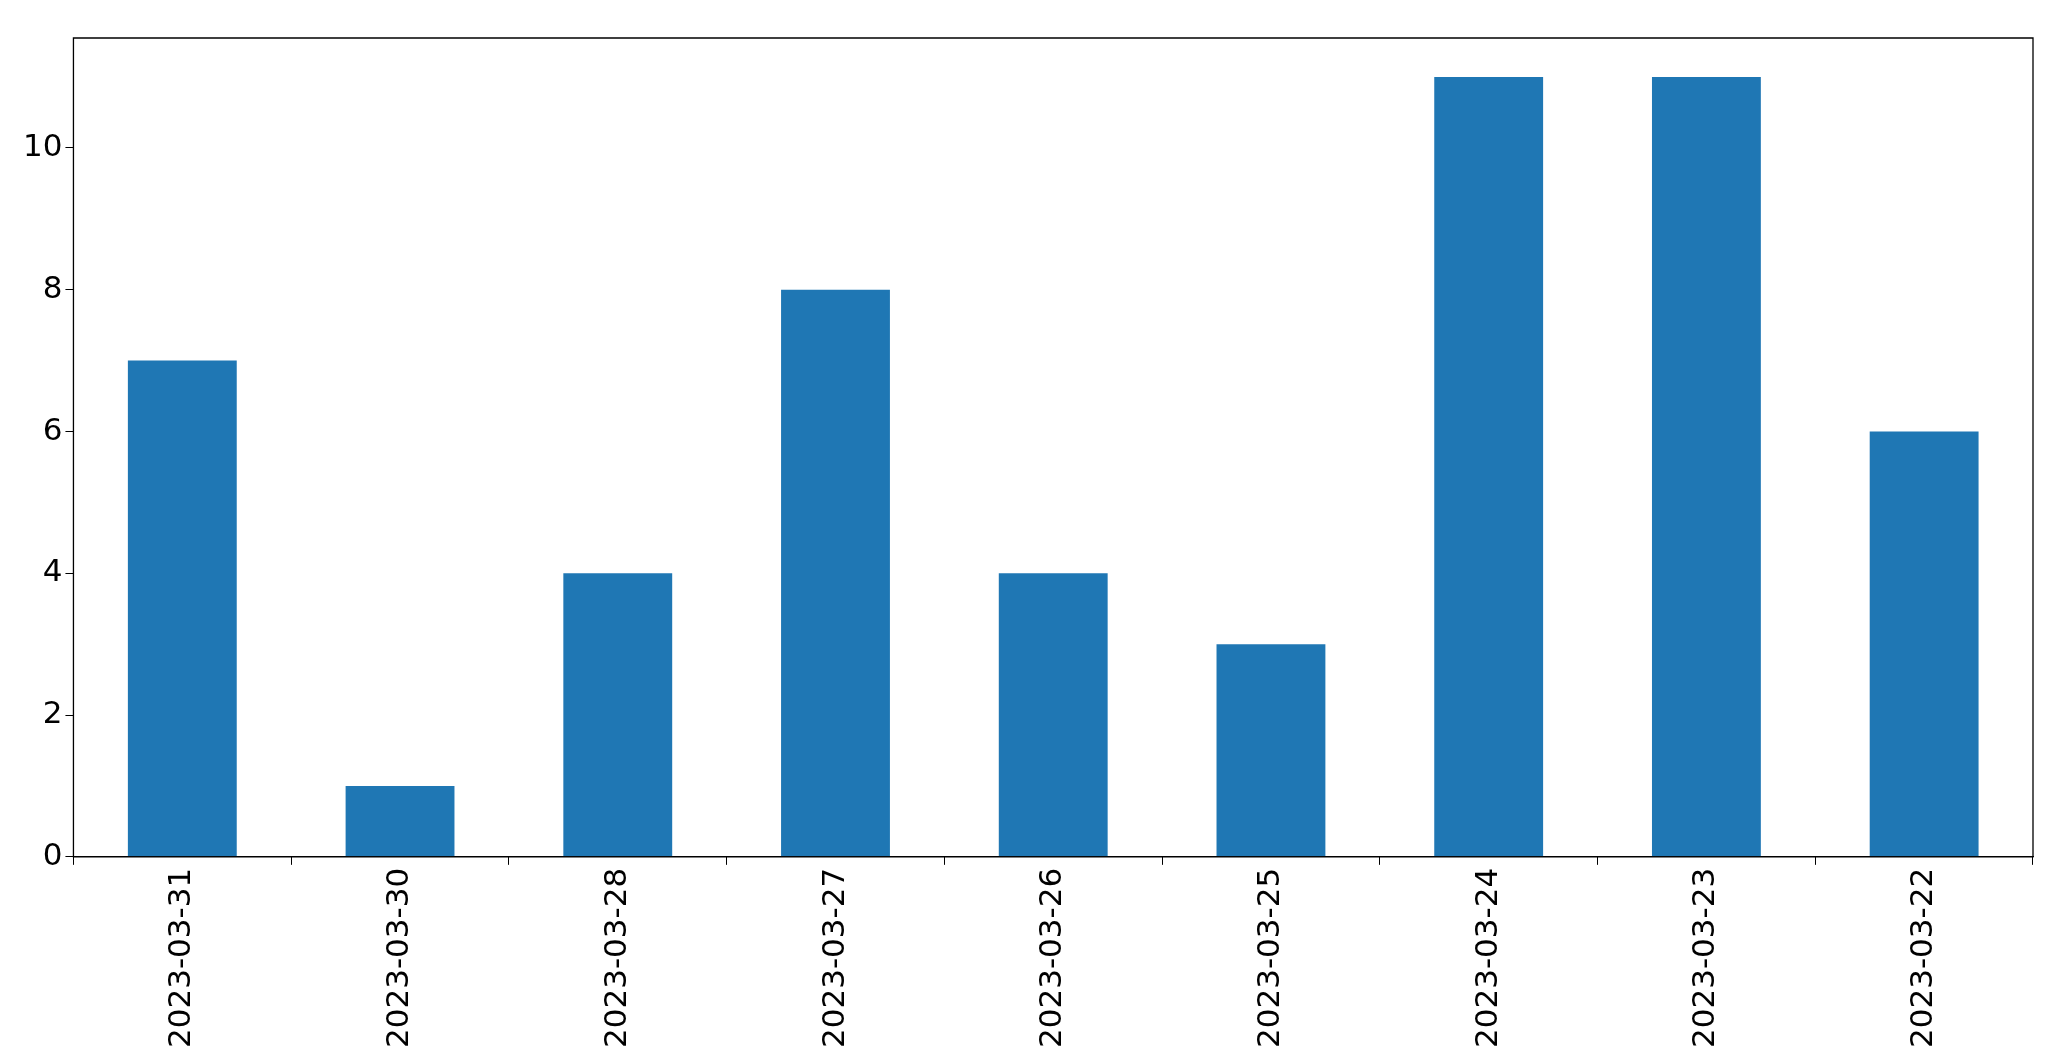 This screenshot has height=1061, width=2071. Describe the element at coordinates (179, 958) in the screenshot. I see `x-tick-label: 2023-03-31` at that location.